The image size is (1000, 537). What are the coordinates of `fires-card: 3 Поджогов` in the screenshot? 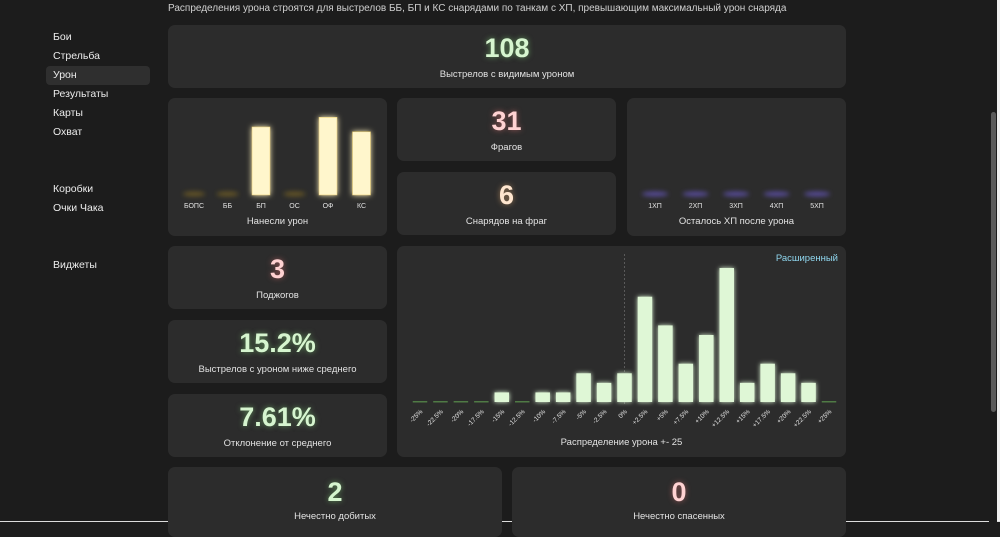 It's located at (277, 277).